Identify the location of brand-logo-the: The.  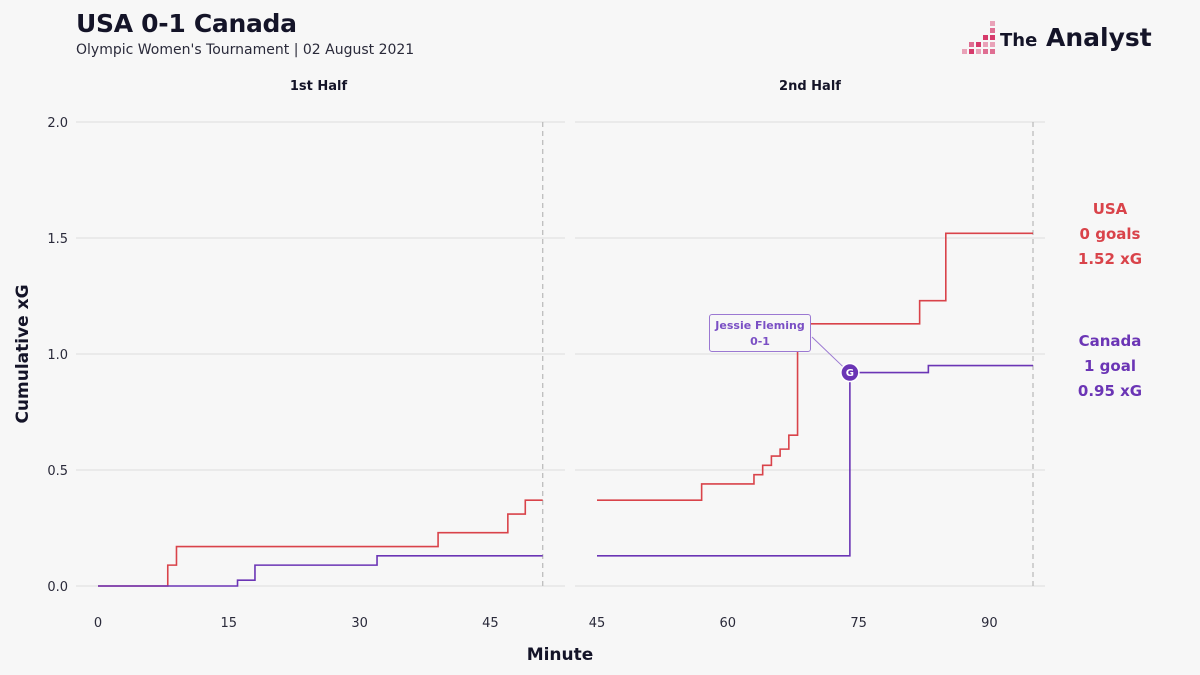
(1019, 40).